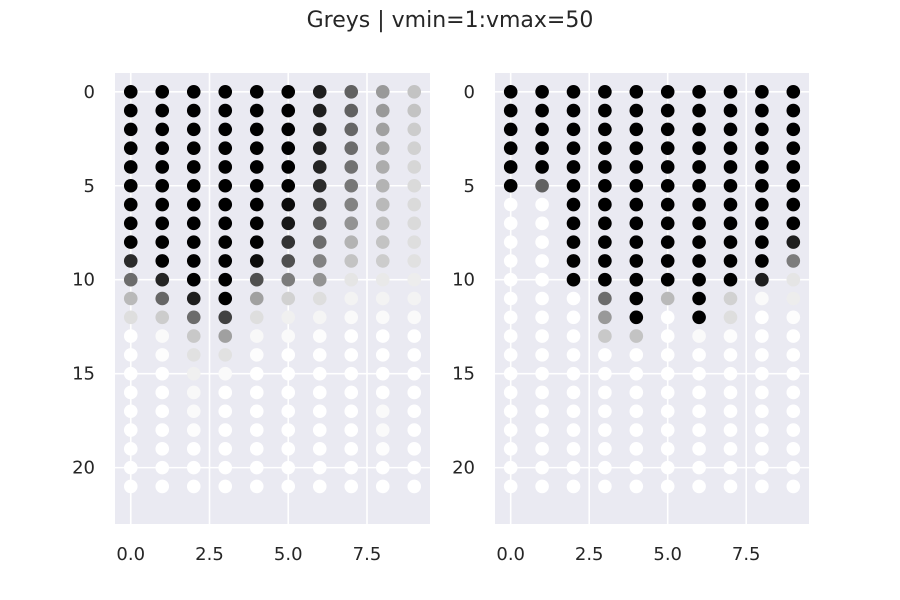  Describe the element at coordinates (463, 468) in the screenshot. I see `y-tick-label: 20` at that location.